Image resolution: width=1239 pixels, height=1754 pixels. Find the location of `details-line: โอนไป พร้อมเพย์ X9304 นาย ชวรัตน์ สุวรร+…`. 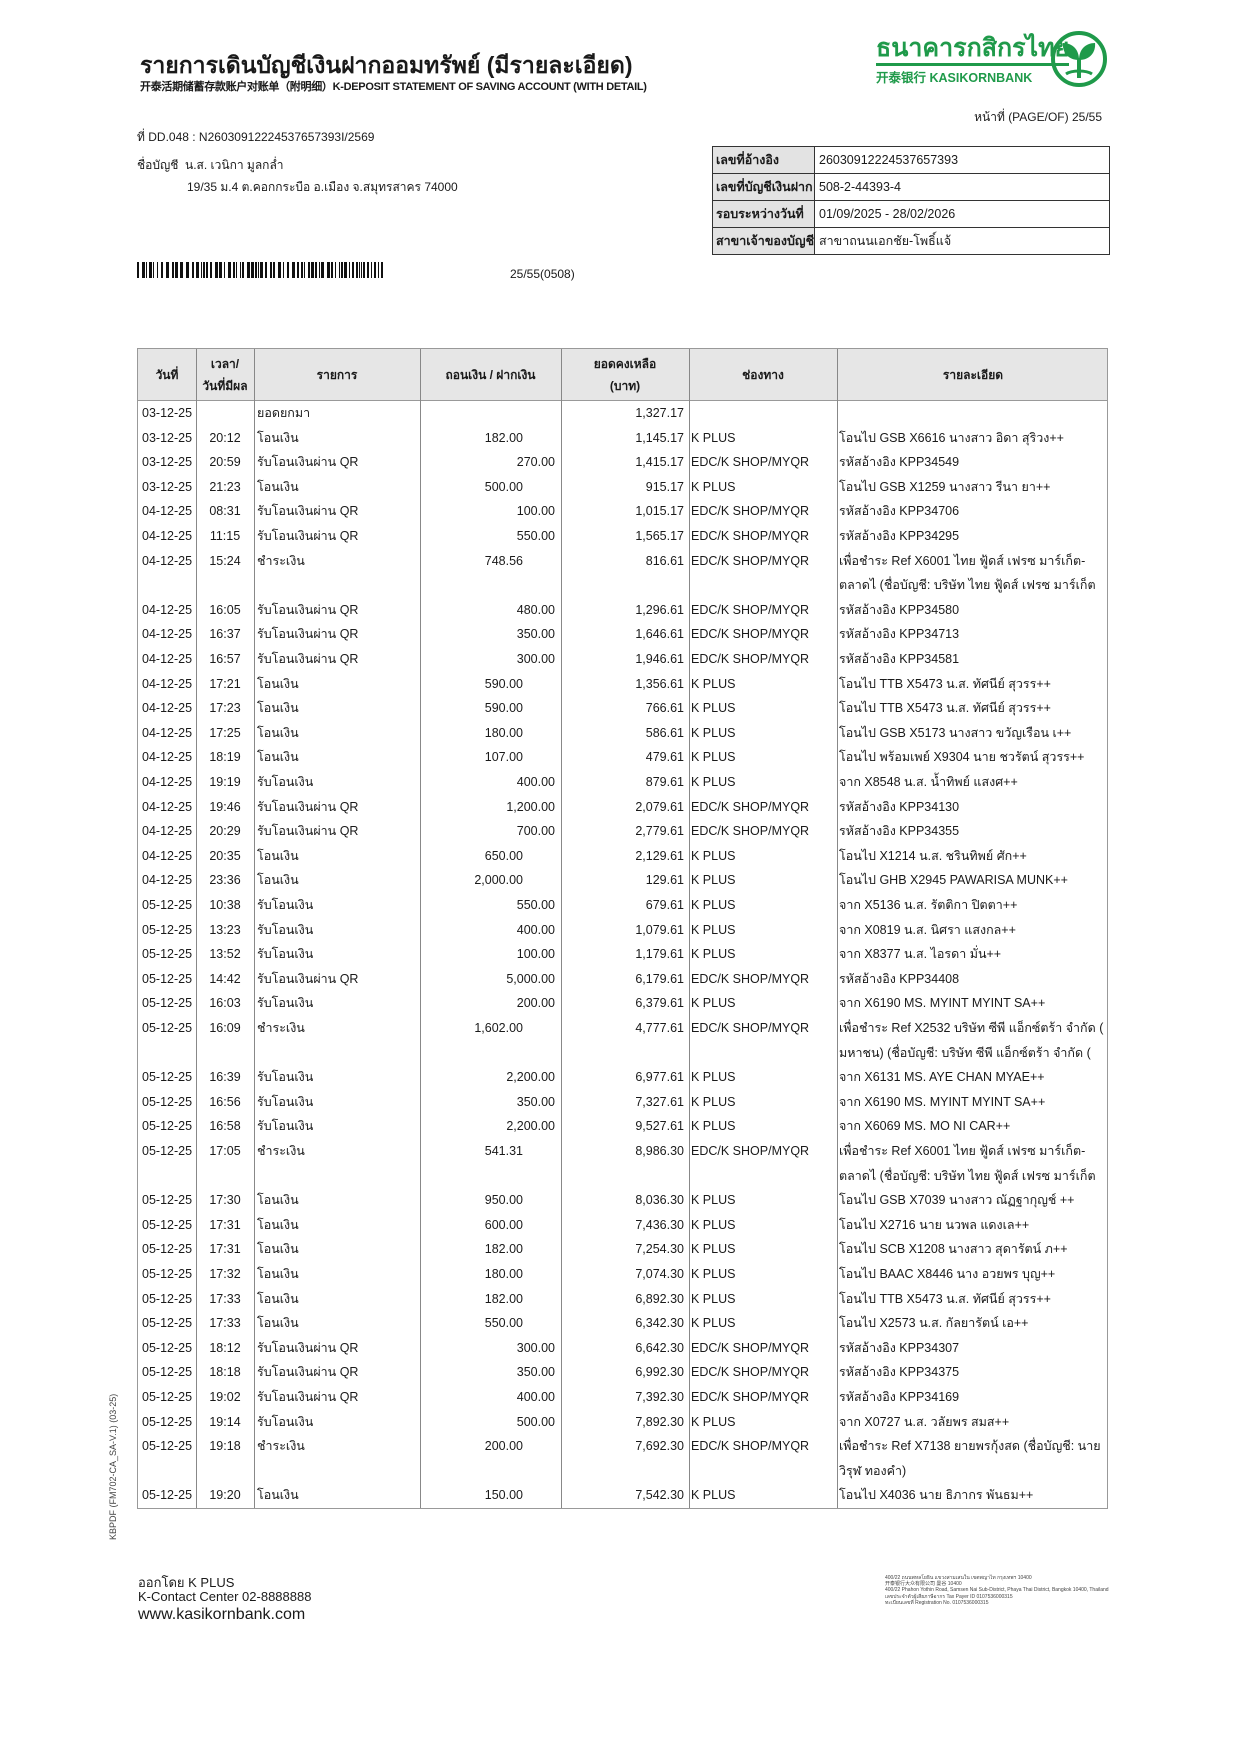

details-line: โอนไป พร้อมเพย์ X9304 นาย ชวรัตน์ สุวรร+… is located at coordinates (962, 757).